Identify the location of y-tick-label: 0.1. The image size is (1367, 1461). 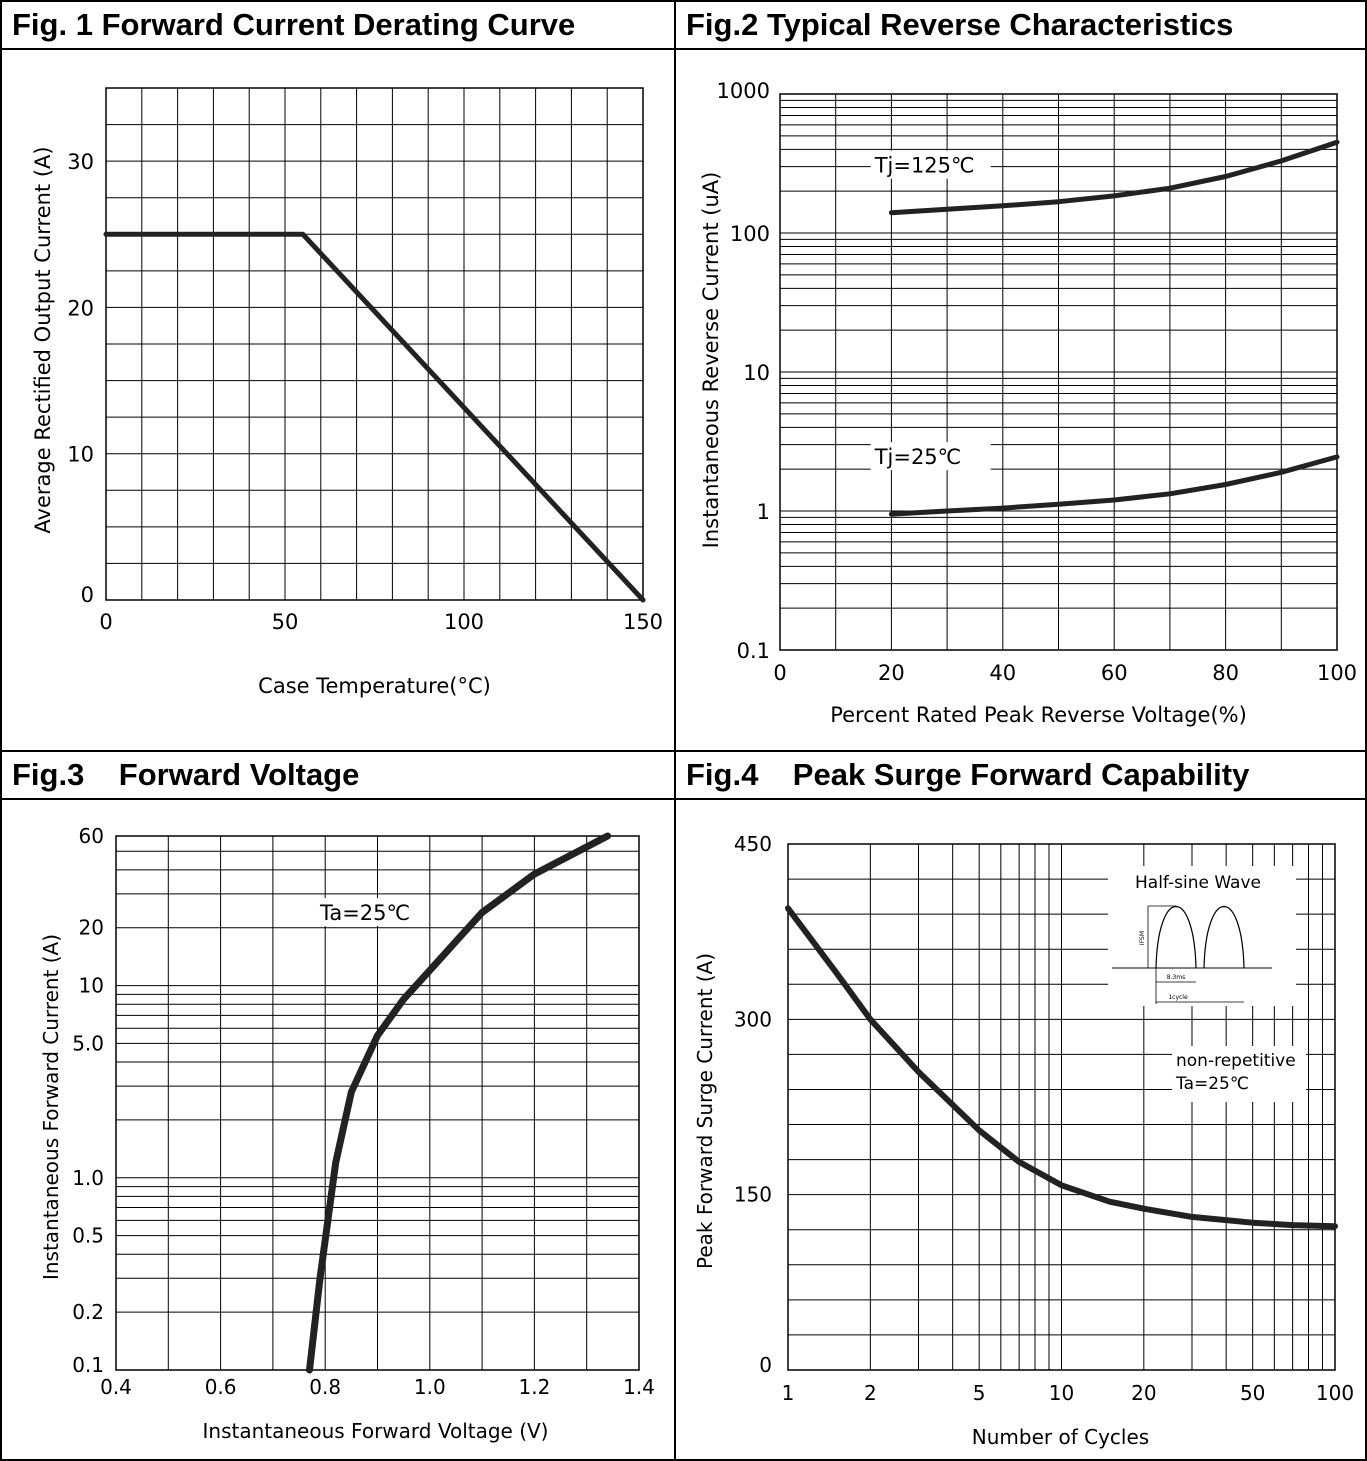
(88, 1365).